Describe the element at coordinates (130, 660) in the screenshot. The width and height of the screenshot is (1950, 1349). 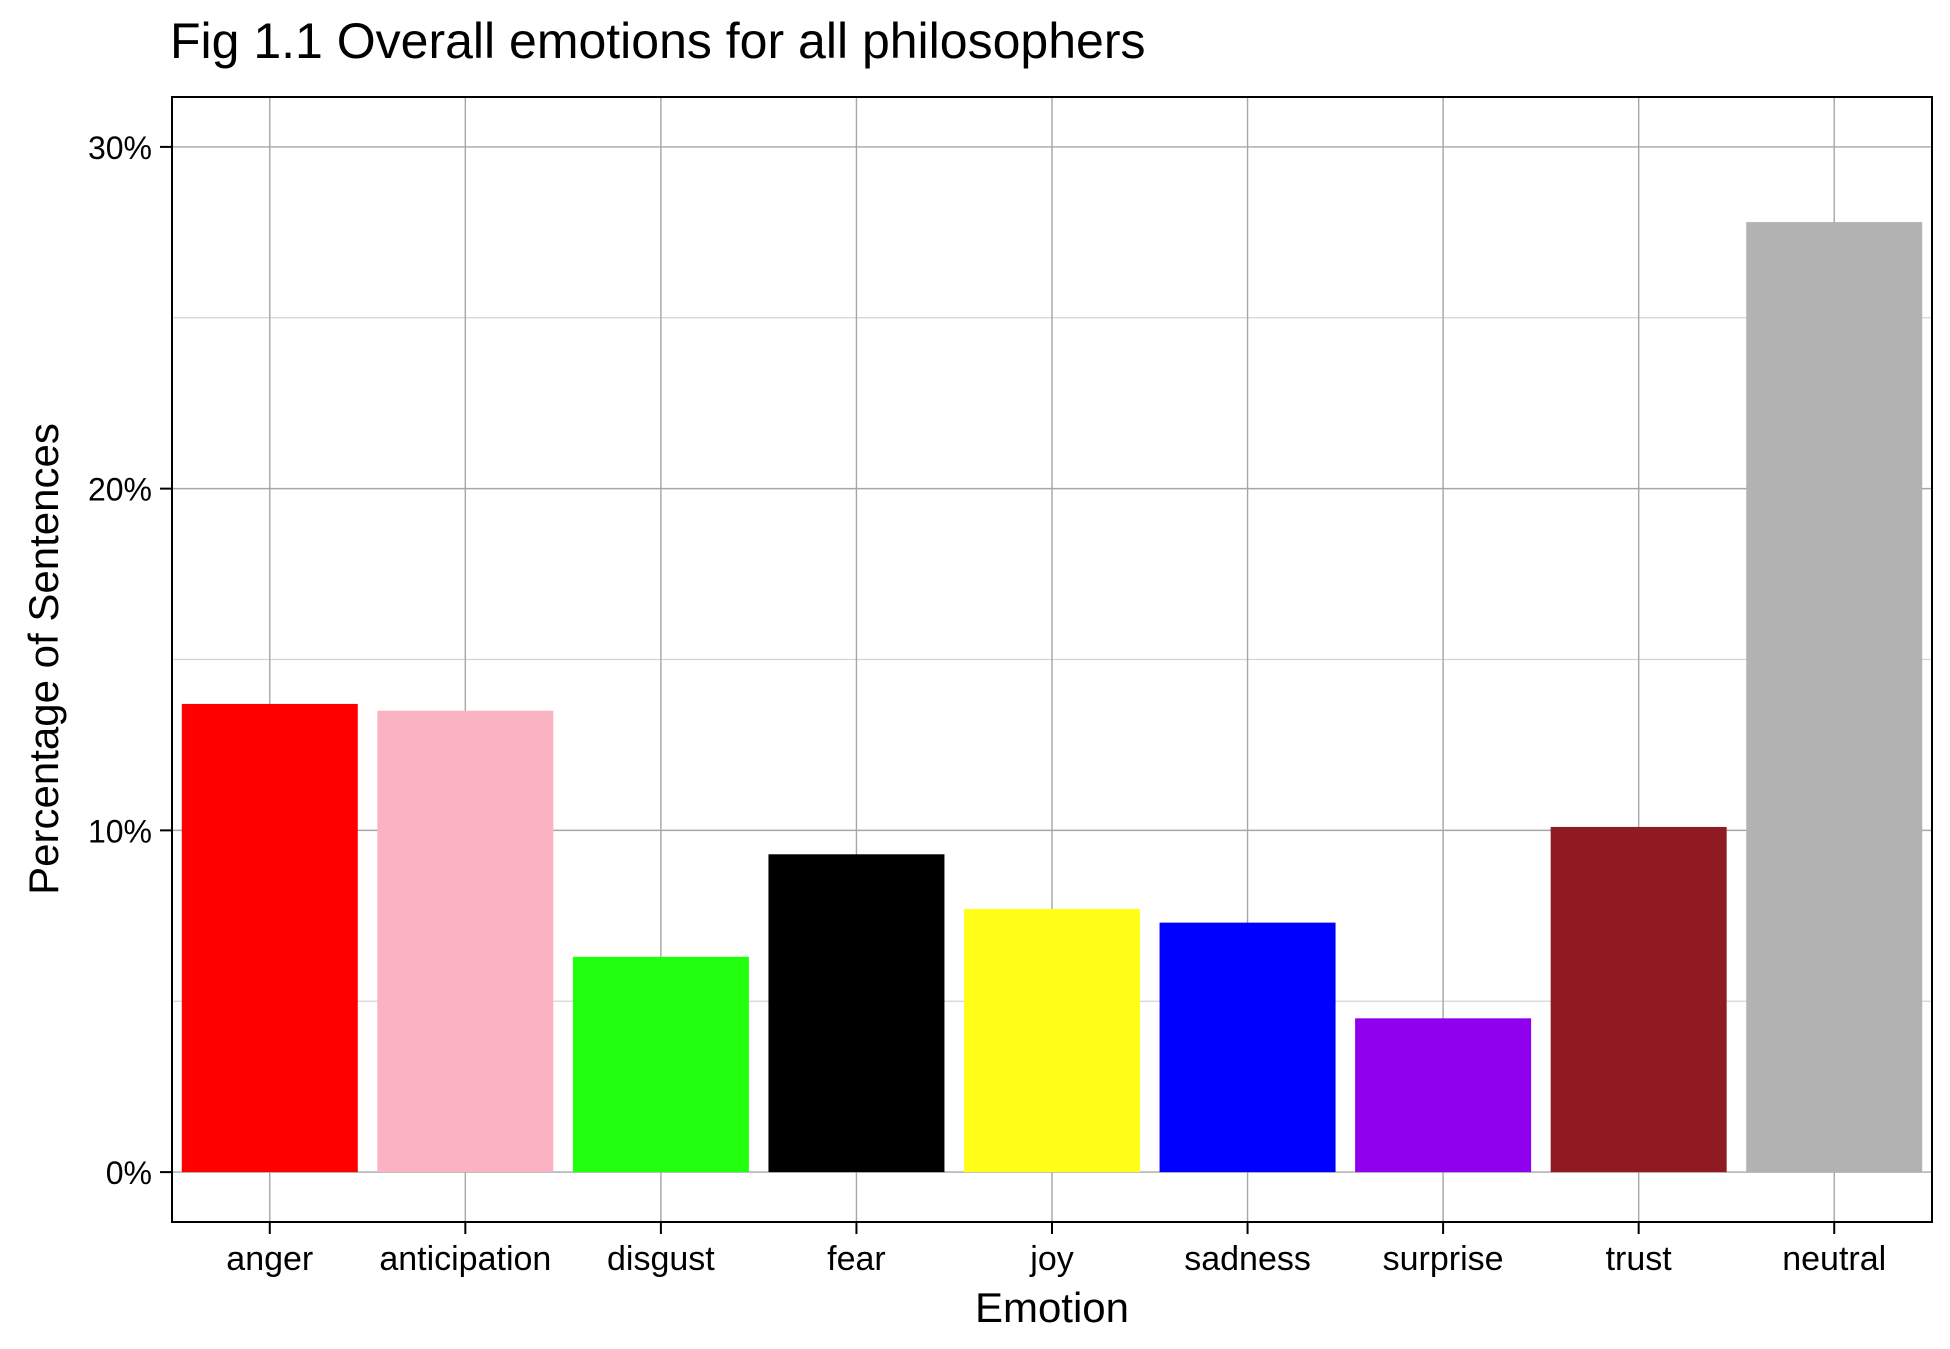
I see `y-axis: 0% 10% 20% 30%` at that location.